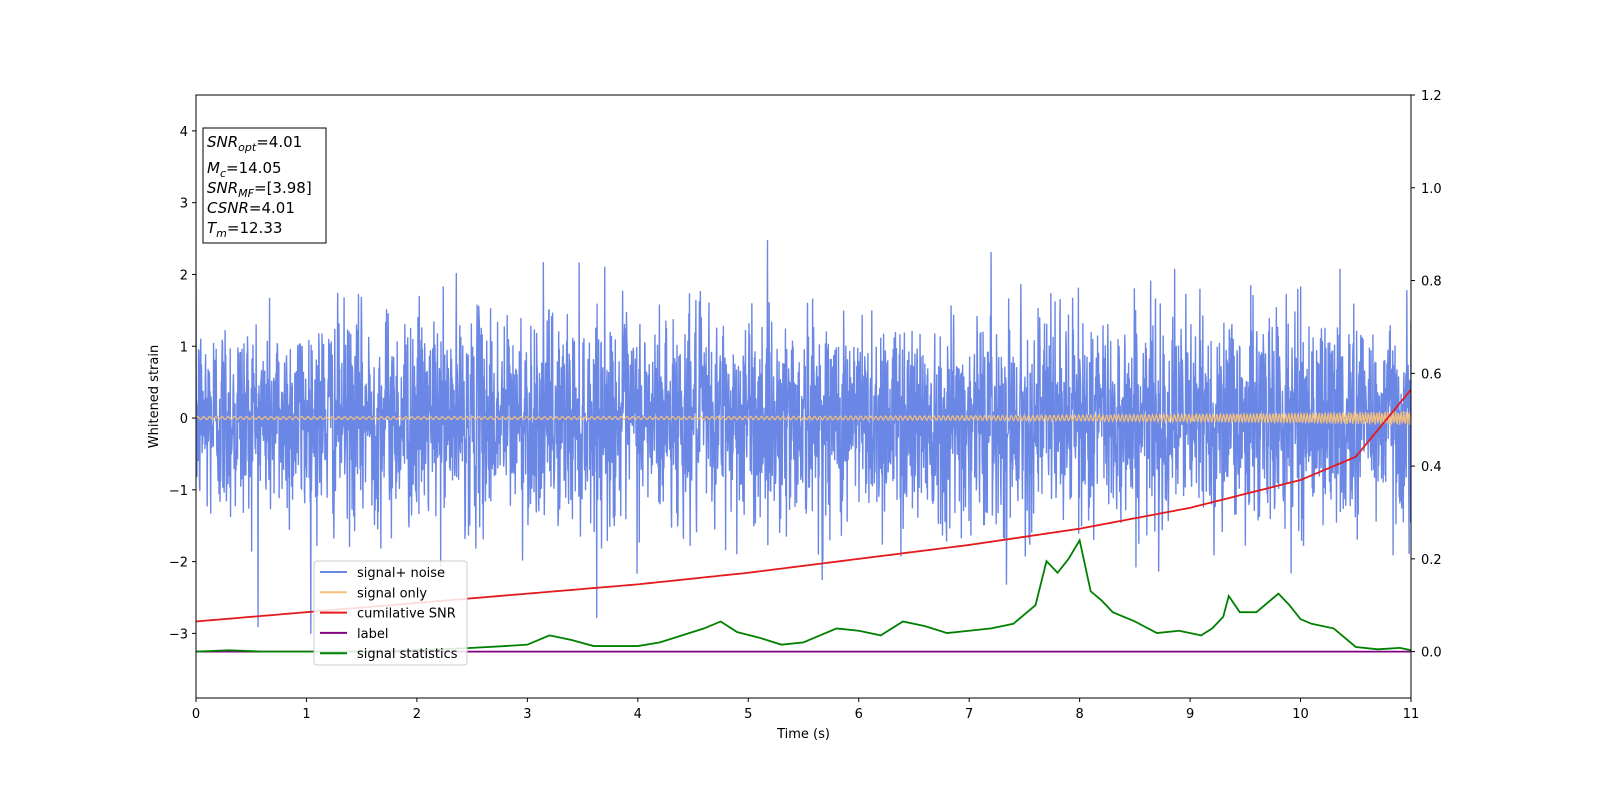  I want to click on annotation-line: SNRopt=4.01, so click(254, 143).